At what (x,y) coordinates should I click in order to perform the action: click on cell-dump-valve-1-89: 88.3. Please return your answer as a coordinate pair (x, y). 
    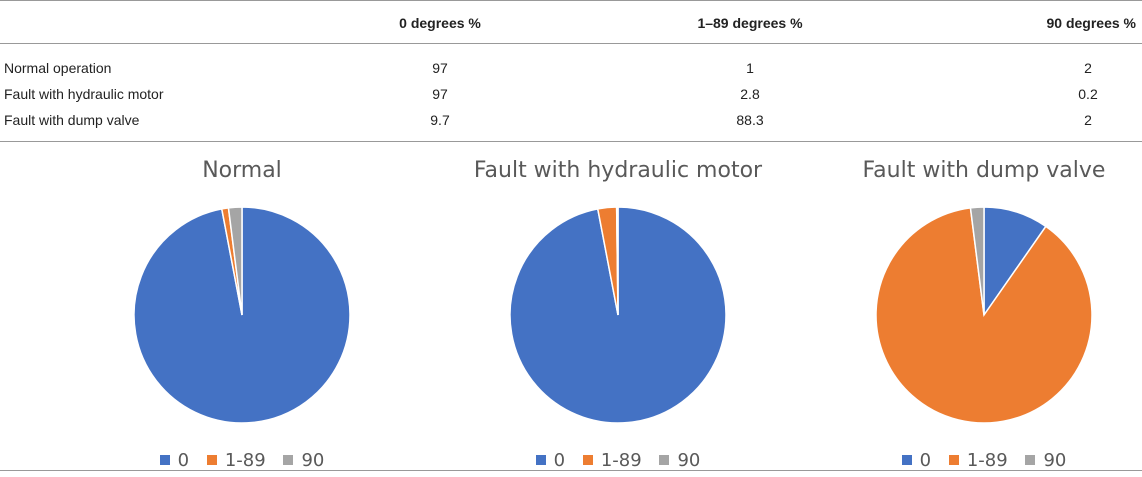
    Looking at the image, I should click on (750, 120).